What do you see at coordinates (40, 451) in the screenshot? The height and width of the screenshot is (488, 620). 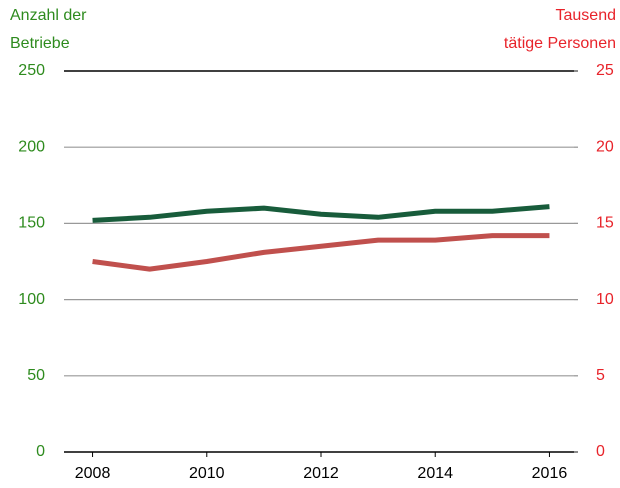 I see `y-tick-label: 0` at bounding box center [40, 451].